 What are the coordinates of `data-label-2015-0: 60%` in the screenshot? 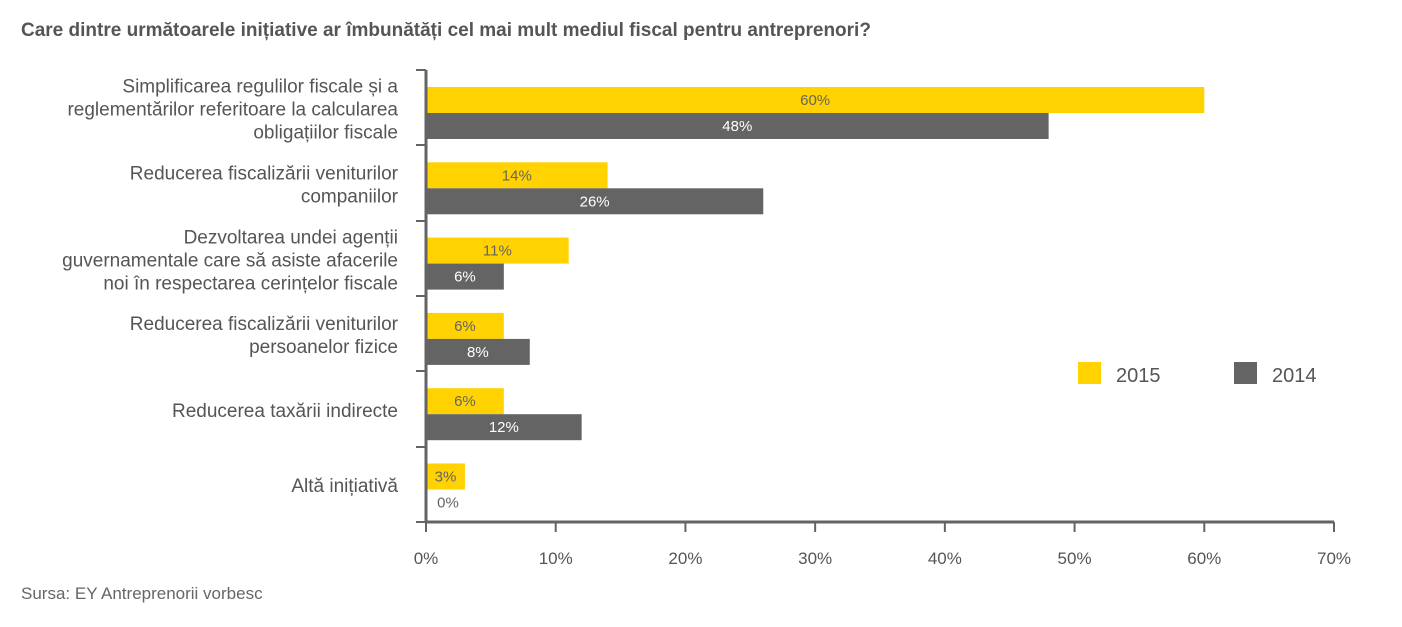 It's located at (815, 100).